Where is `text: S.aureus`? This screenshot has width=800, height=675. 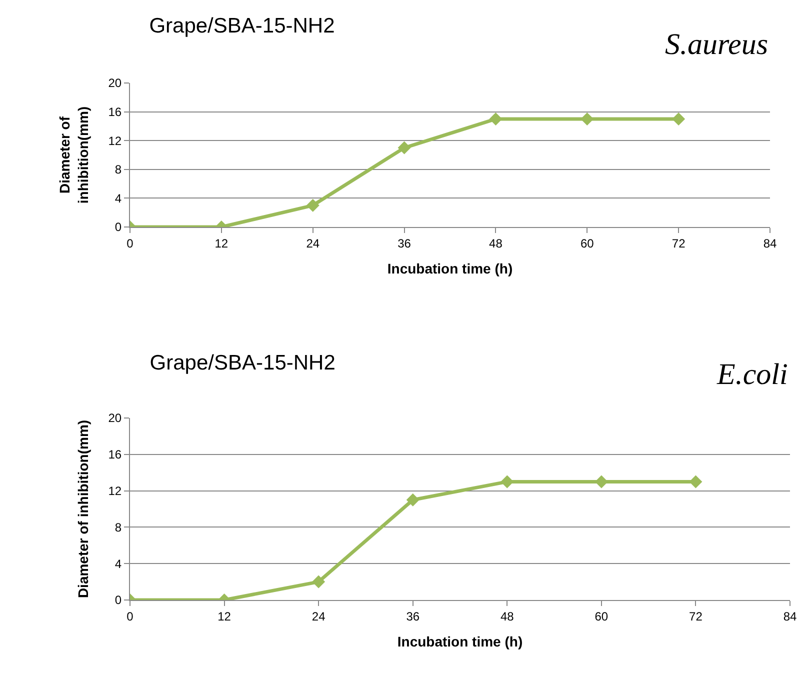
text: S.aureus is located at coordinates (716, 44).